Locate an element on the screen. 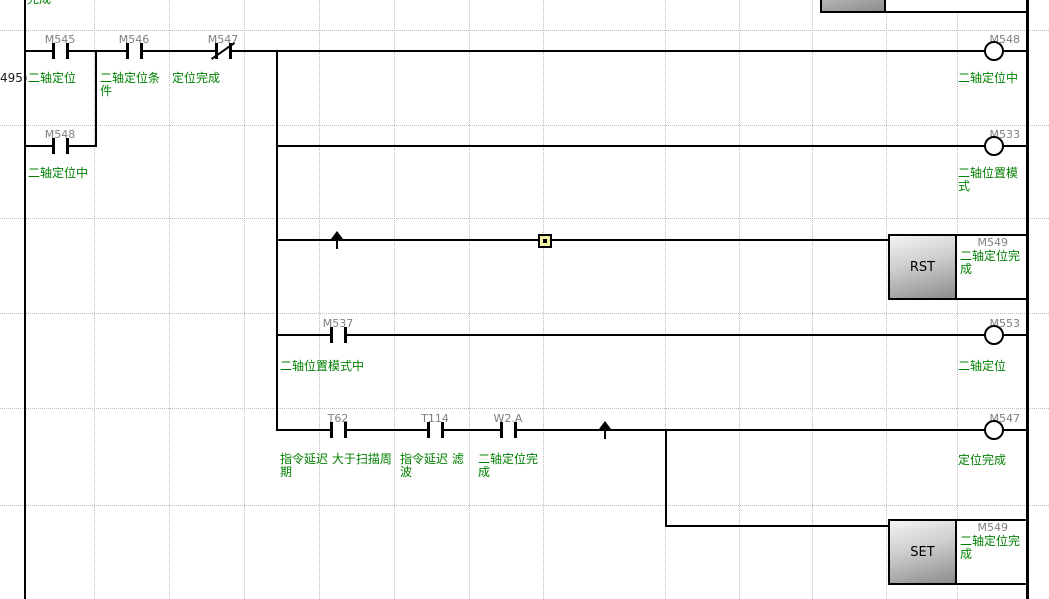 The width and height of the screenshot is (1049, 599). device-label-T114: T114 is located at coordinates (435, 418).